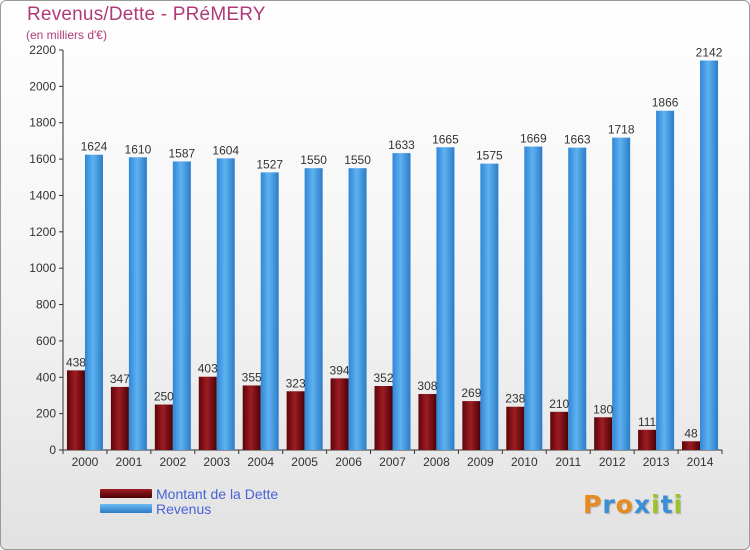  What do you see at coordinates (524, 462) in the screenshot?
I see `x-tick-label: 2010` at bounding box center [524, 462].